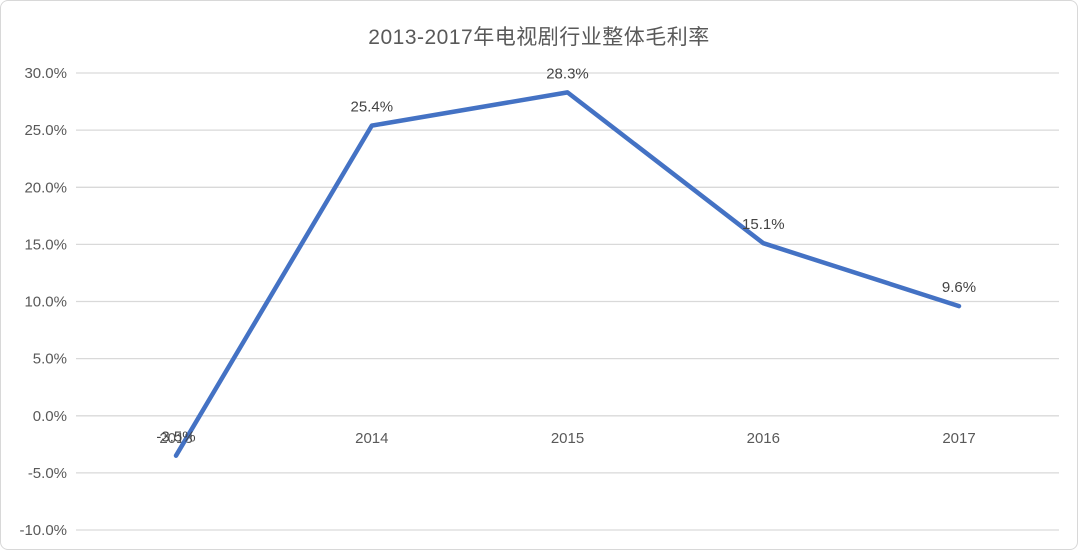 This screenshot has height=552, width=1080. I want to click on y-axis-tick-label: -5.0%, so click(47, 473).